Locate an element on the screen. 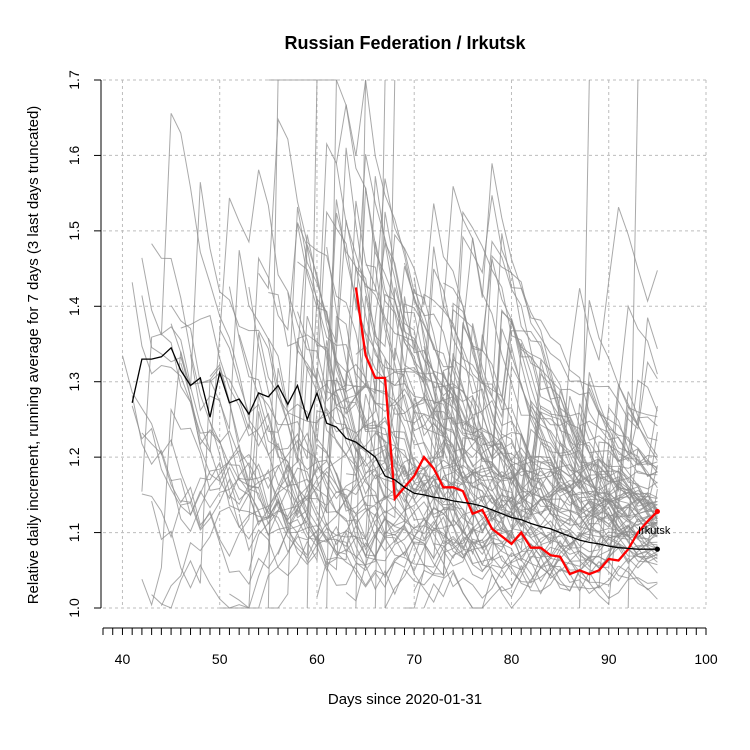  y-tick-label: 1.2 is located at coordinates (74, 457).